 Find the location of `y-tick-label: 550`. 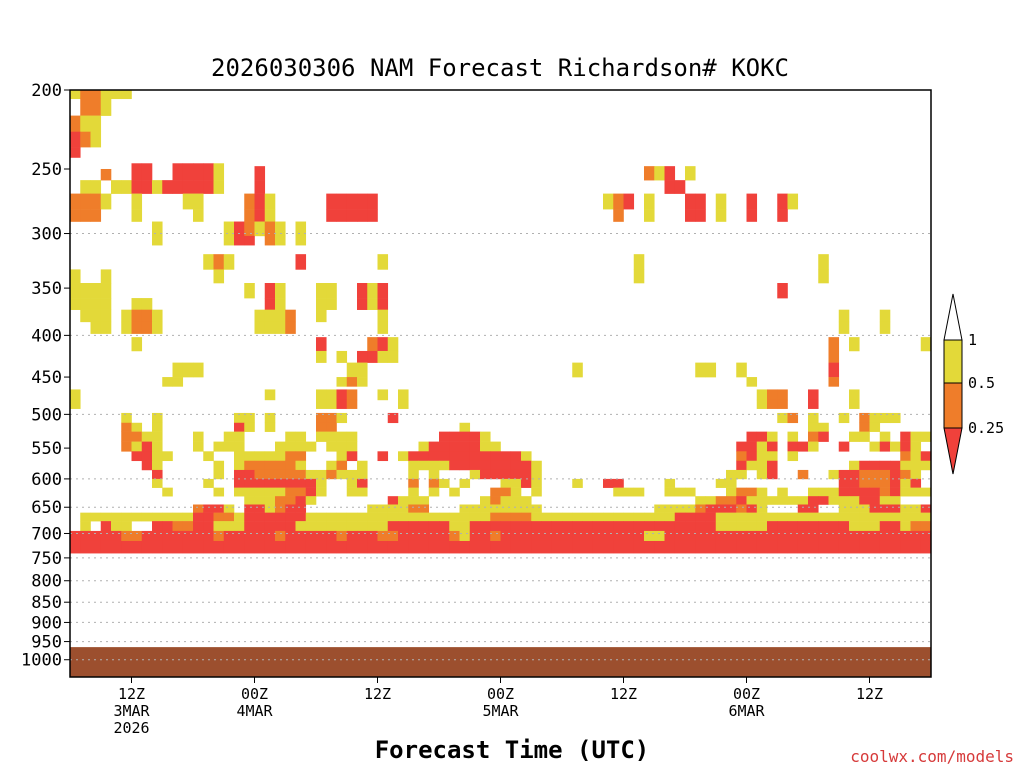

y-tick-label: 550 is located at coordinates (46, 449).